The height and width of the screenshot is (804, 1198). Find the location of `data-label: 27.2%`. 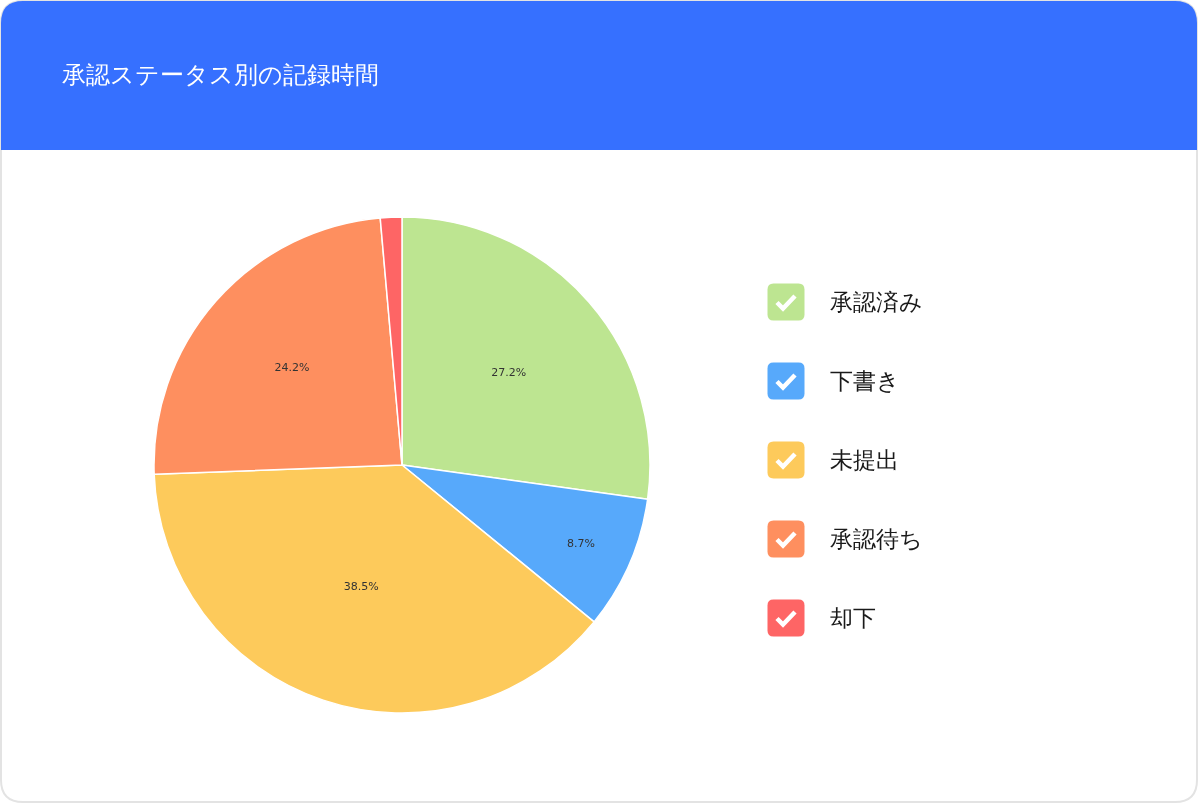

data-label: 27.2% is located at coordinates (509, 372).